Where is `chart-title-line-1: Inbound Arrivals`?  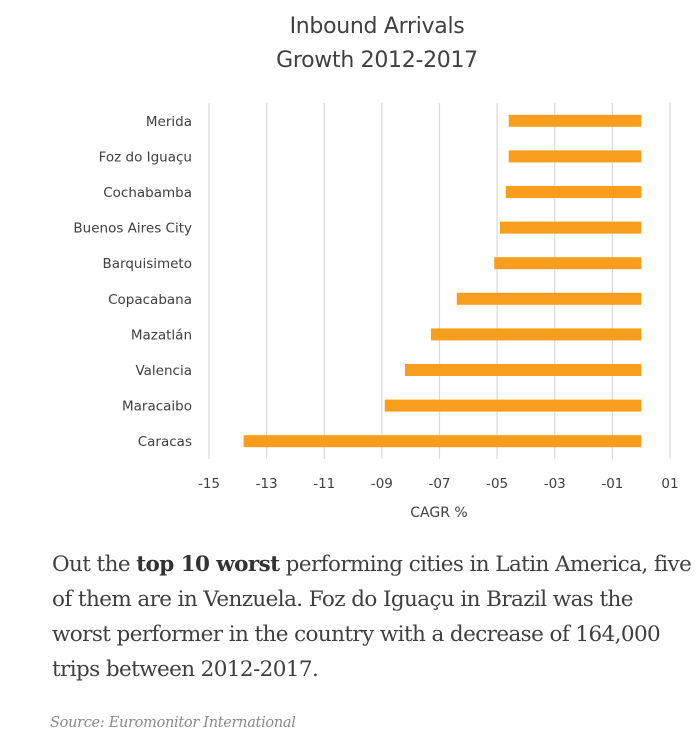 chart-title-line-1: Inbound Arrivals is located at coordinates (377, 26).